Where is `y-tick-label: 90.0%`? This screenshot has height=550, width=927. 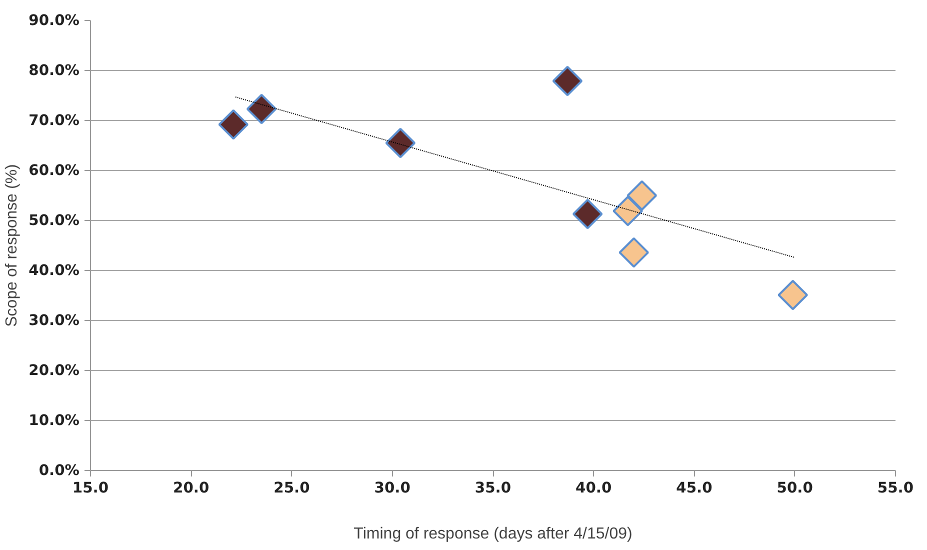 y-tick-label: 90.0% is located at coordinates (54, 20).